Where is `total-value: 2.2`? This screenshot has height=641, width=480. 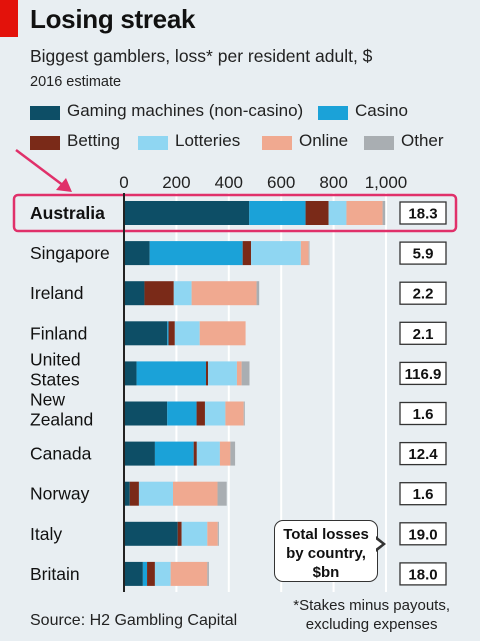
total-value: 2.2 is located at coordinates (423, 294).